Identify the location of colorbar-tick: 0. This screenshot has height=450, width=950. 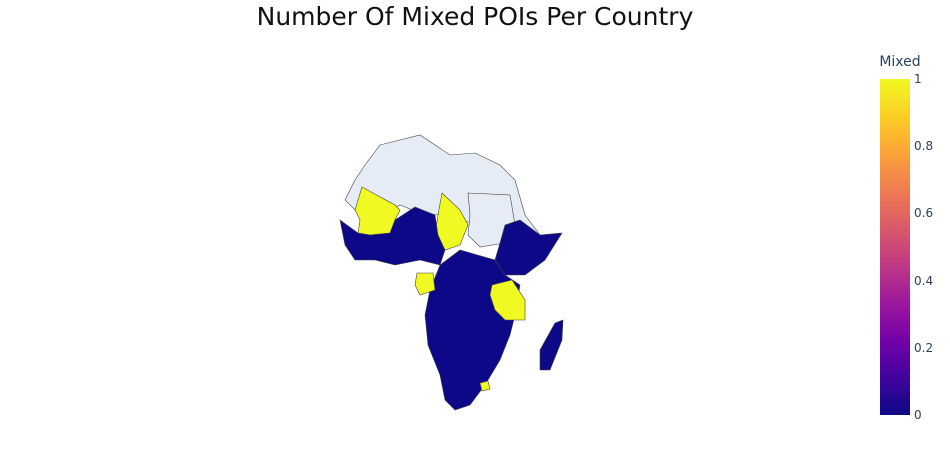
(918, 415).